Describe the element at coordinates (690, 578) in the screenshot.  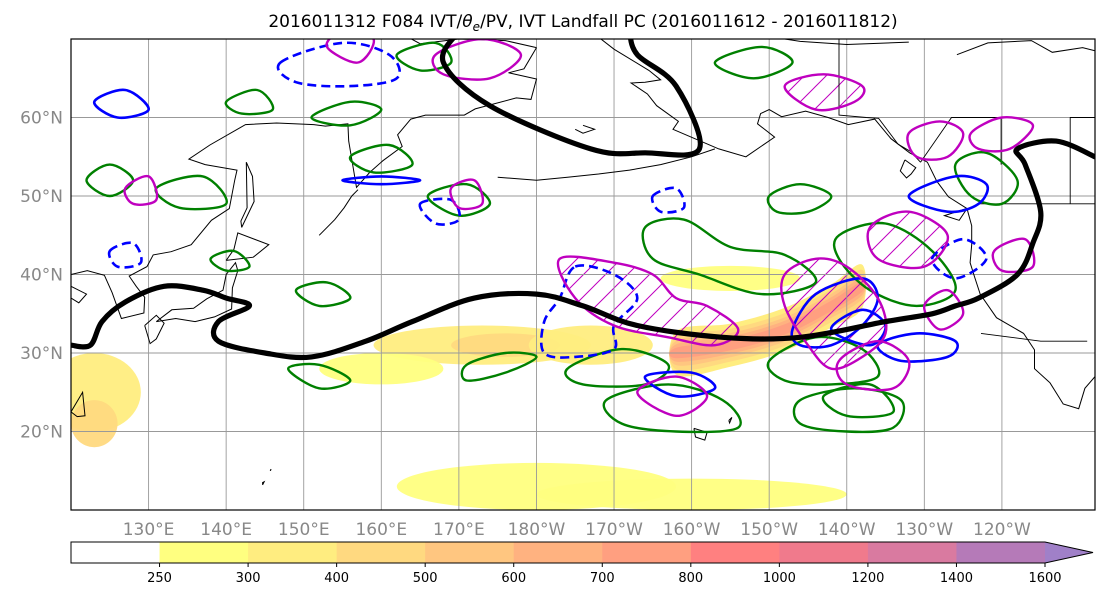
I see `colorbar-tick-label: 800` at that location.